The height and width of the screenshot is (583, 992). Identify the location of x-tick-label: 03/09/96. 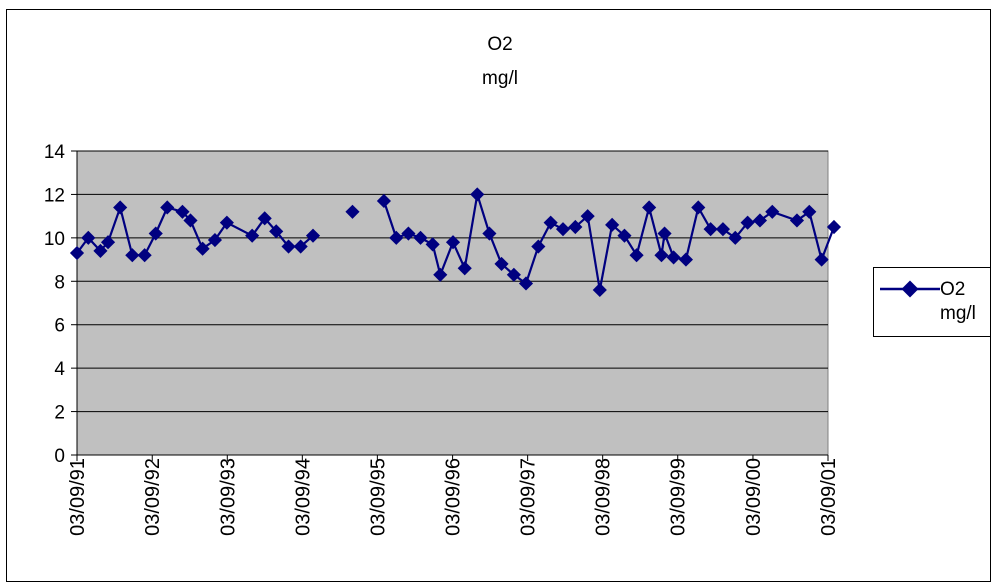
(454, 497).